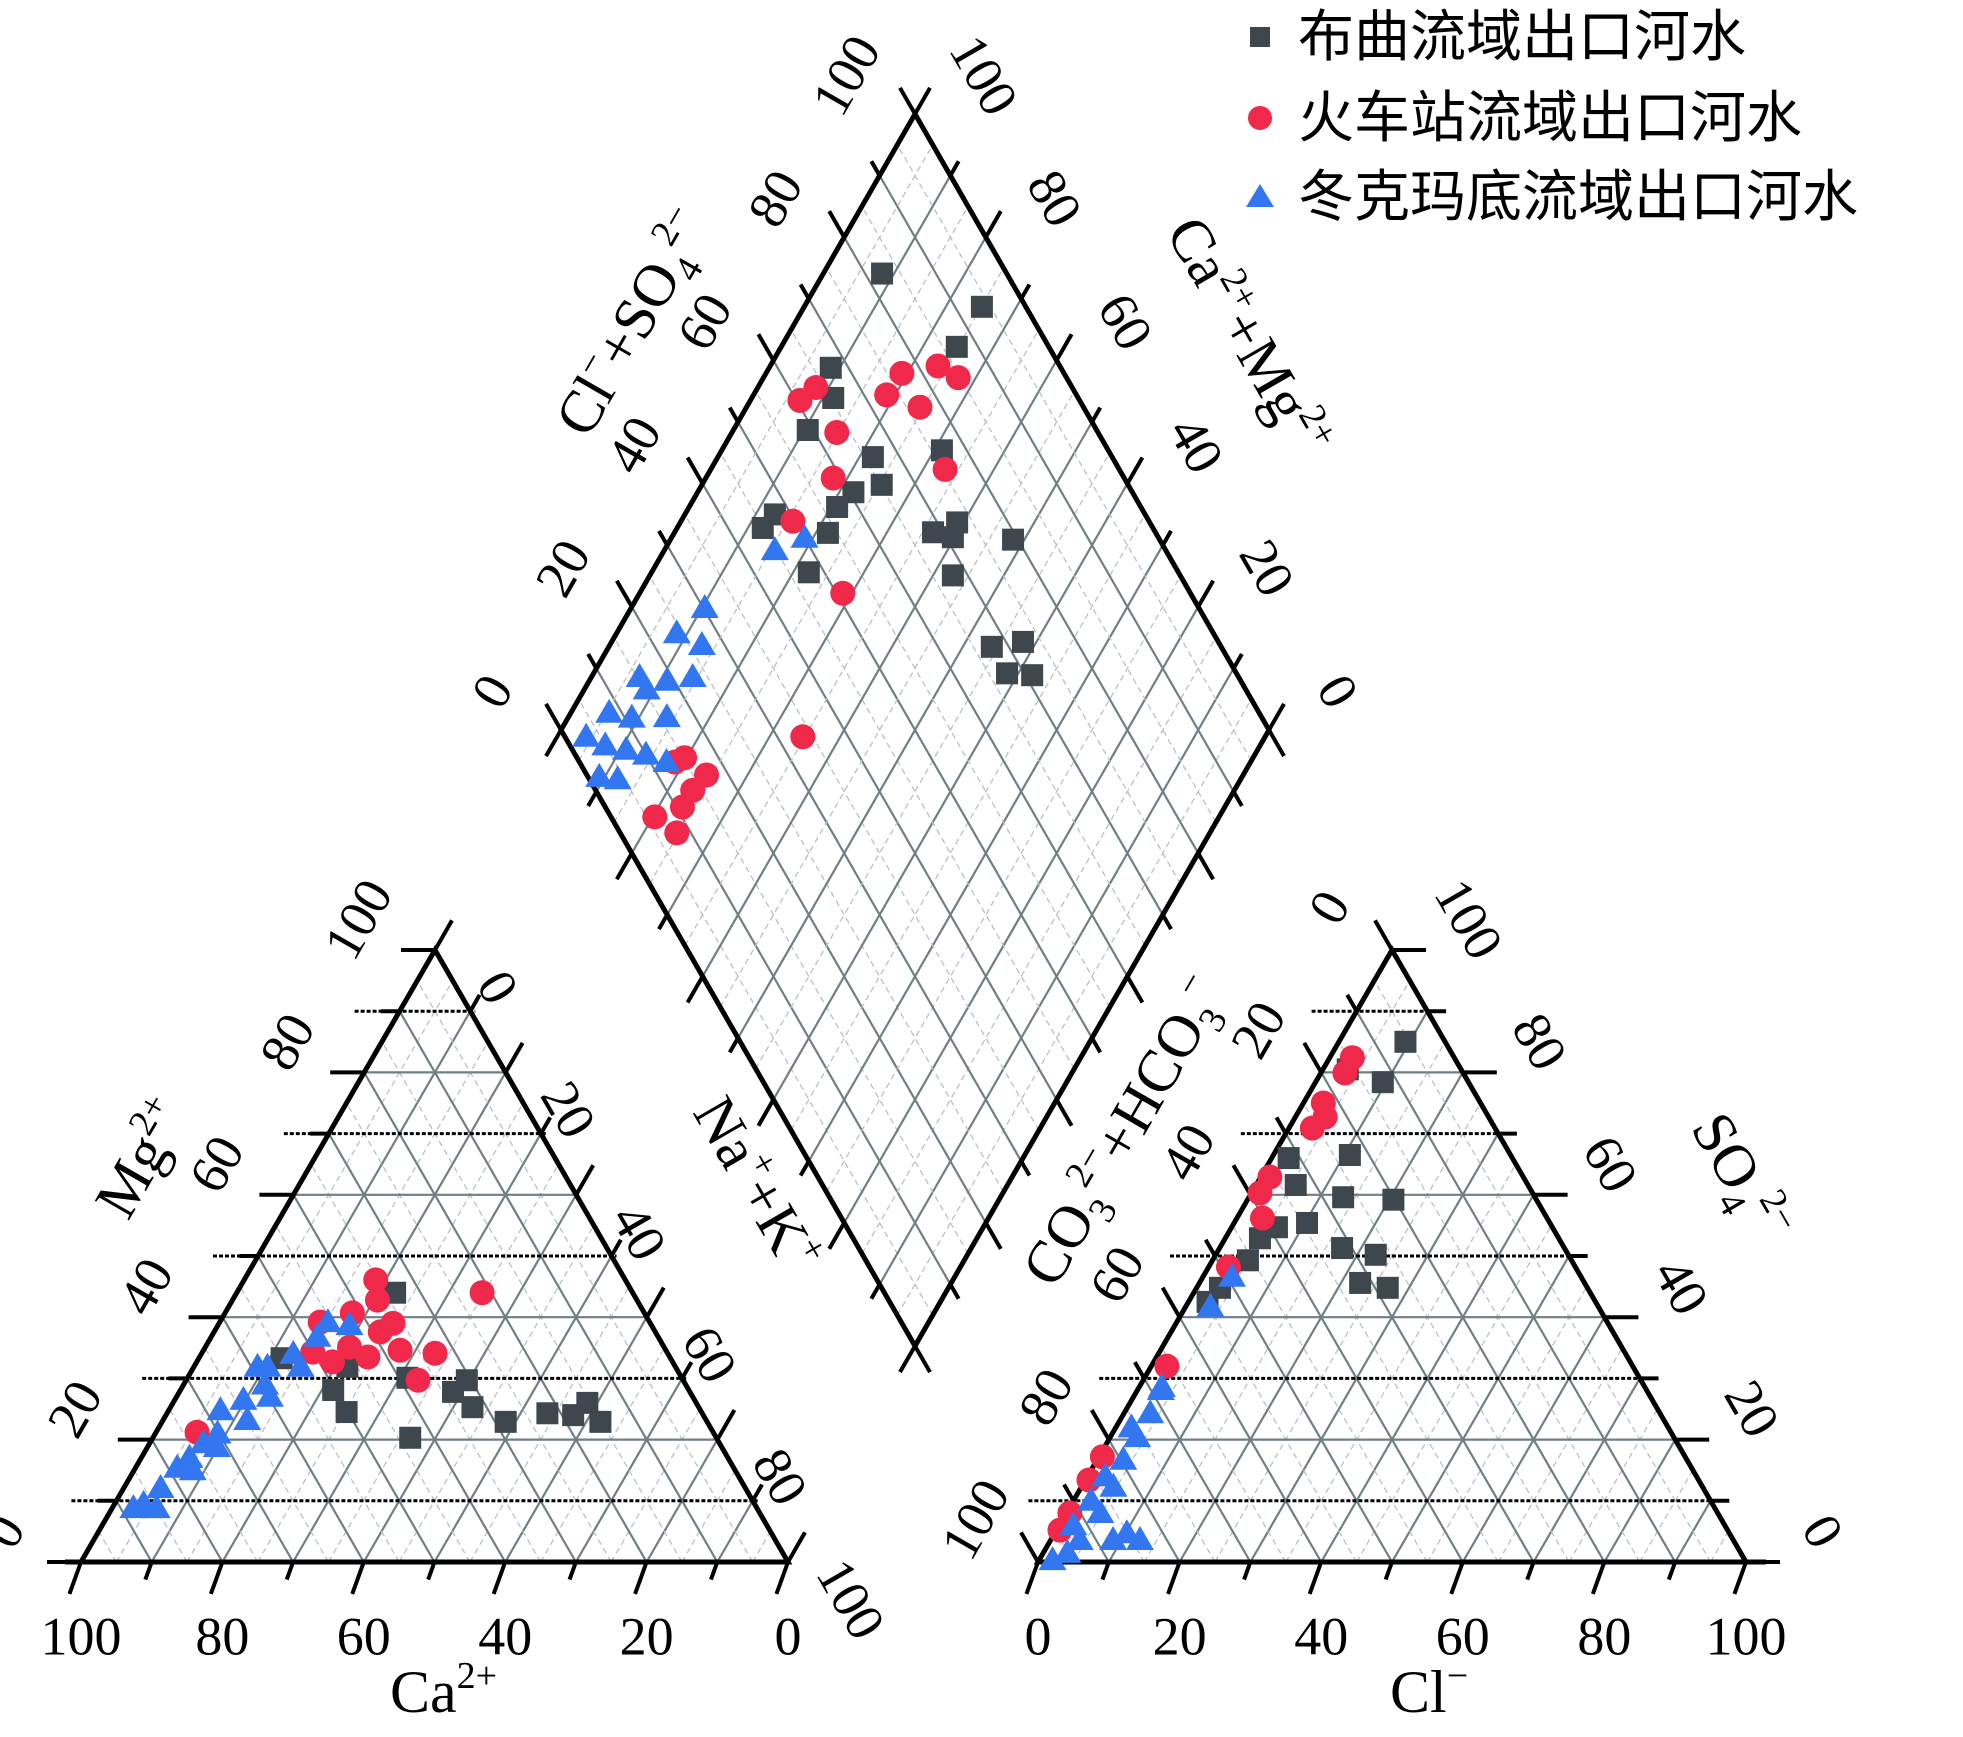 The width and height of the screenshot is (1963, 1737). Describe the element at coordinates (1180, 1636) in the screenshot. I see `anion-bottom-tick-label: 20` at that location.